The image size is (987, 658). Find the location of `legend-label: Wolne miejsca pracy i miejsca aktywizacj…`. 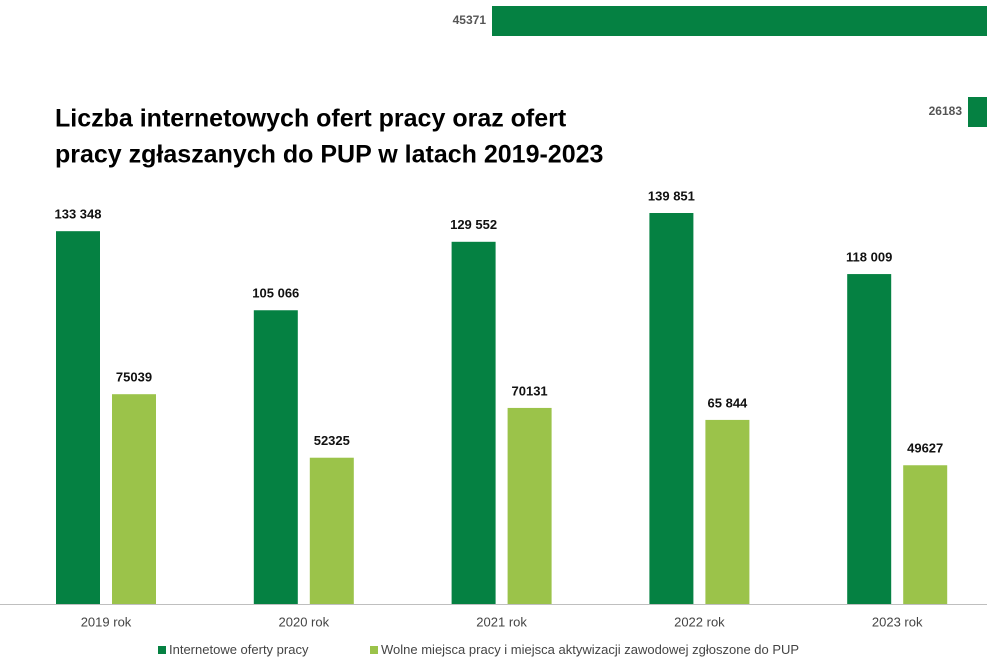

legend-label: Wolne miejsca pracy i miejsca aktywizacj… is located at coordinates (590, 649).